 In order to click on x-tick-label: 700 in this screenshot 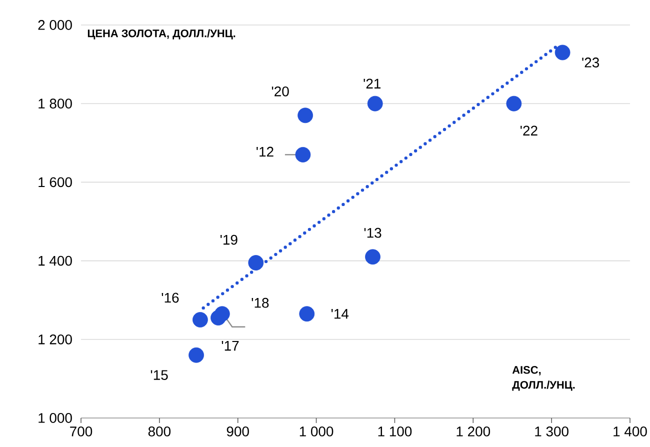, I will do `click(81, 431)`.